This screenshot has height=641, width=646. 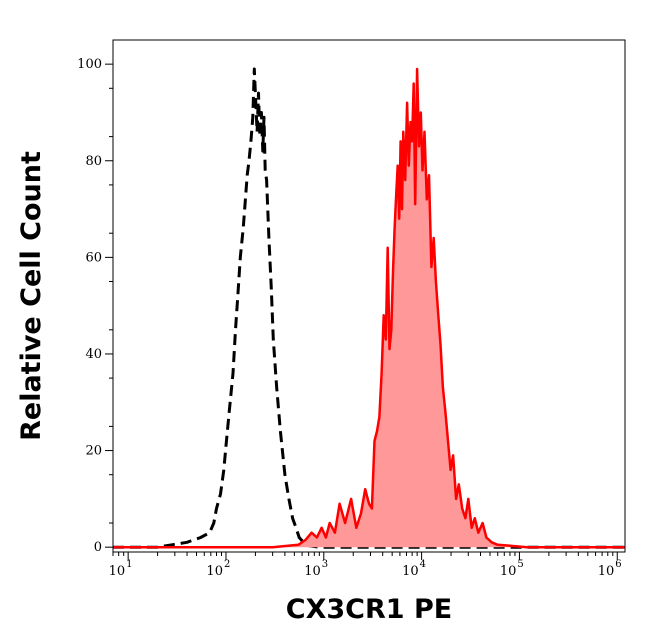 What do you see at coordinates (95, 306) in the screenshot?
I see `y-axis: 0 20 40 60 80 100` at bounding box center [95, 306].